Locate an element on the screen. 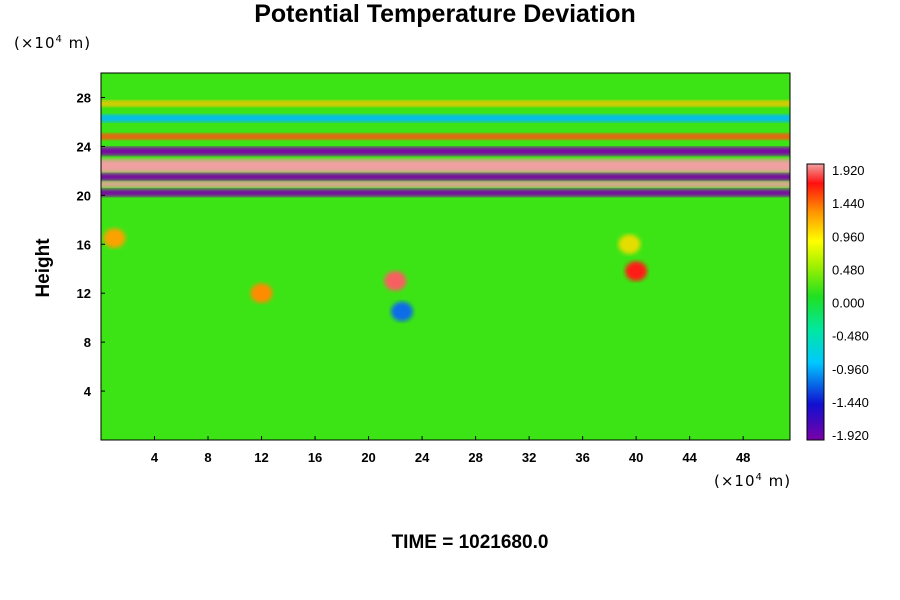 This screenshot has height=600, width=900. y-tick-label: 8 is located at coordinates (87, 342).